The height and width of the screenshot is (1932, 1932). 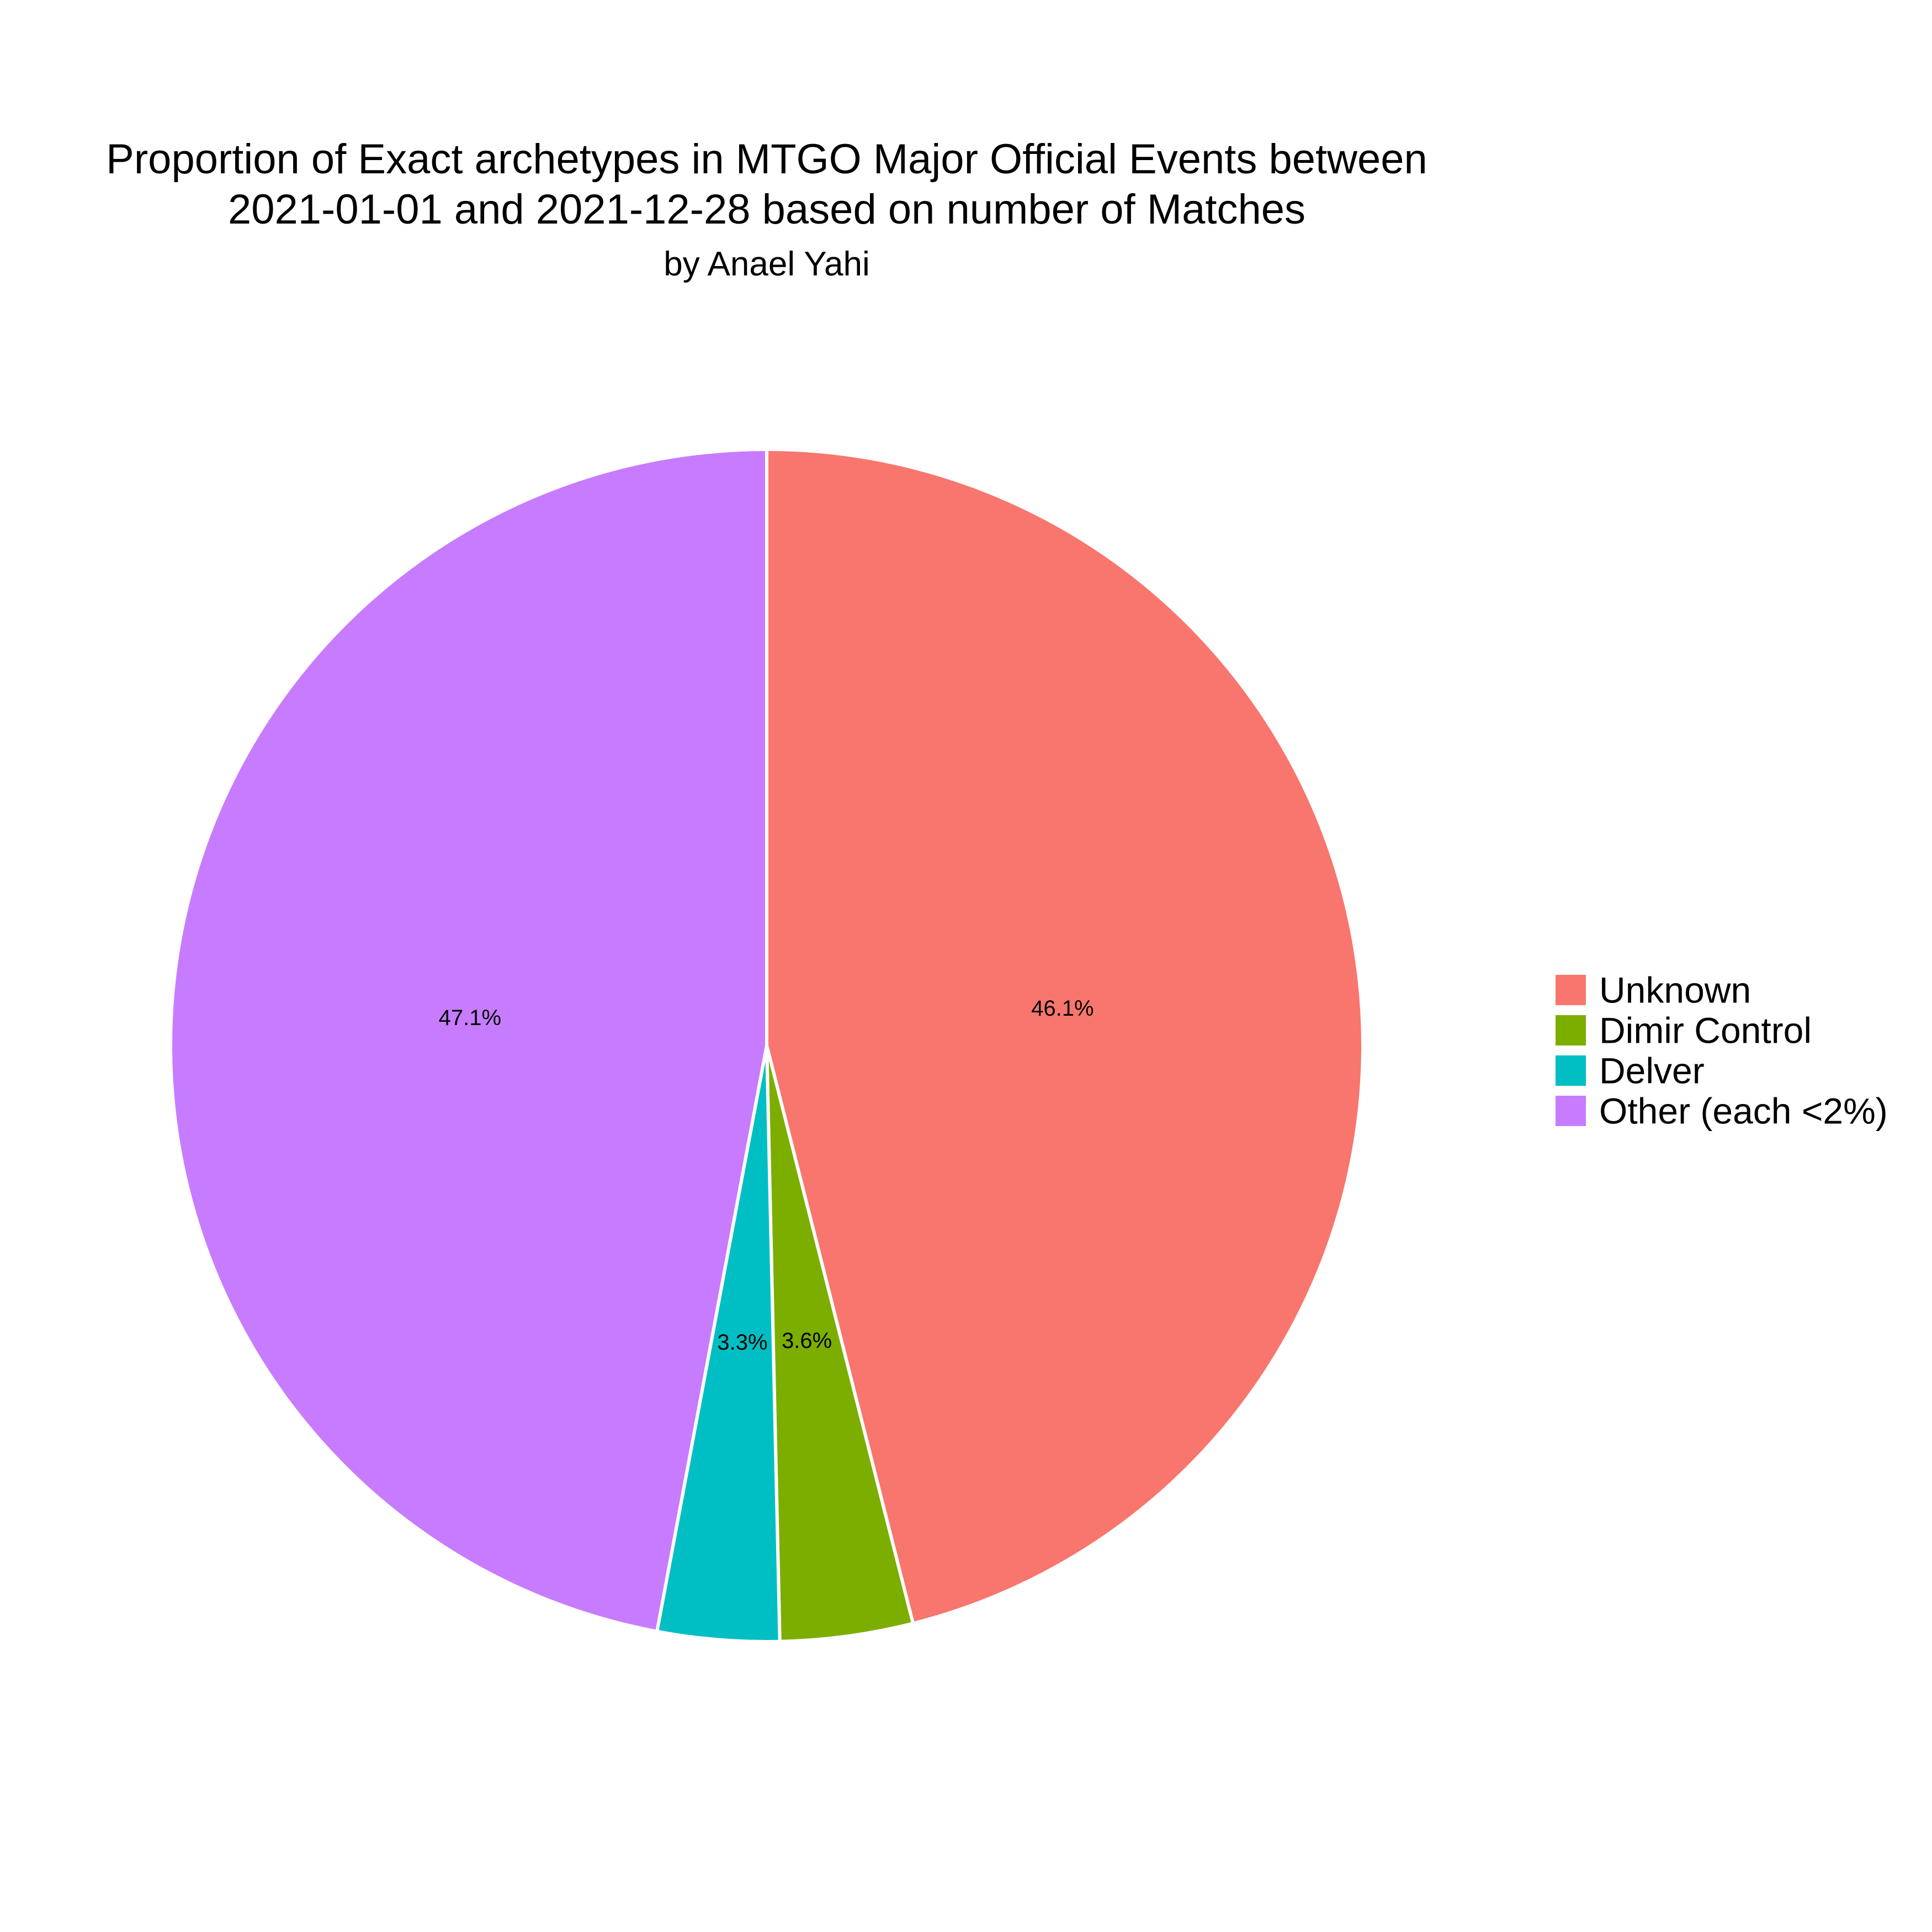 I want to click on pie-slice-label-other-each-2: 47.1%, so click(x=470, y=1018).